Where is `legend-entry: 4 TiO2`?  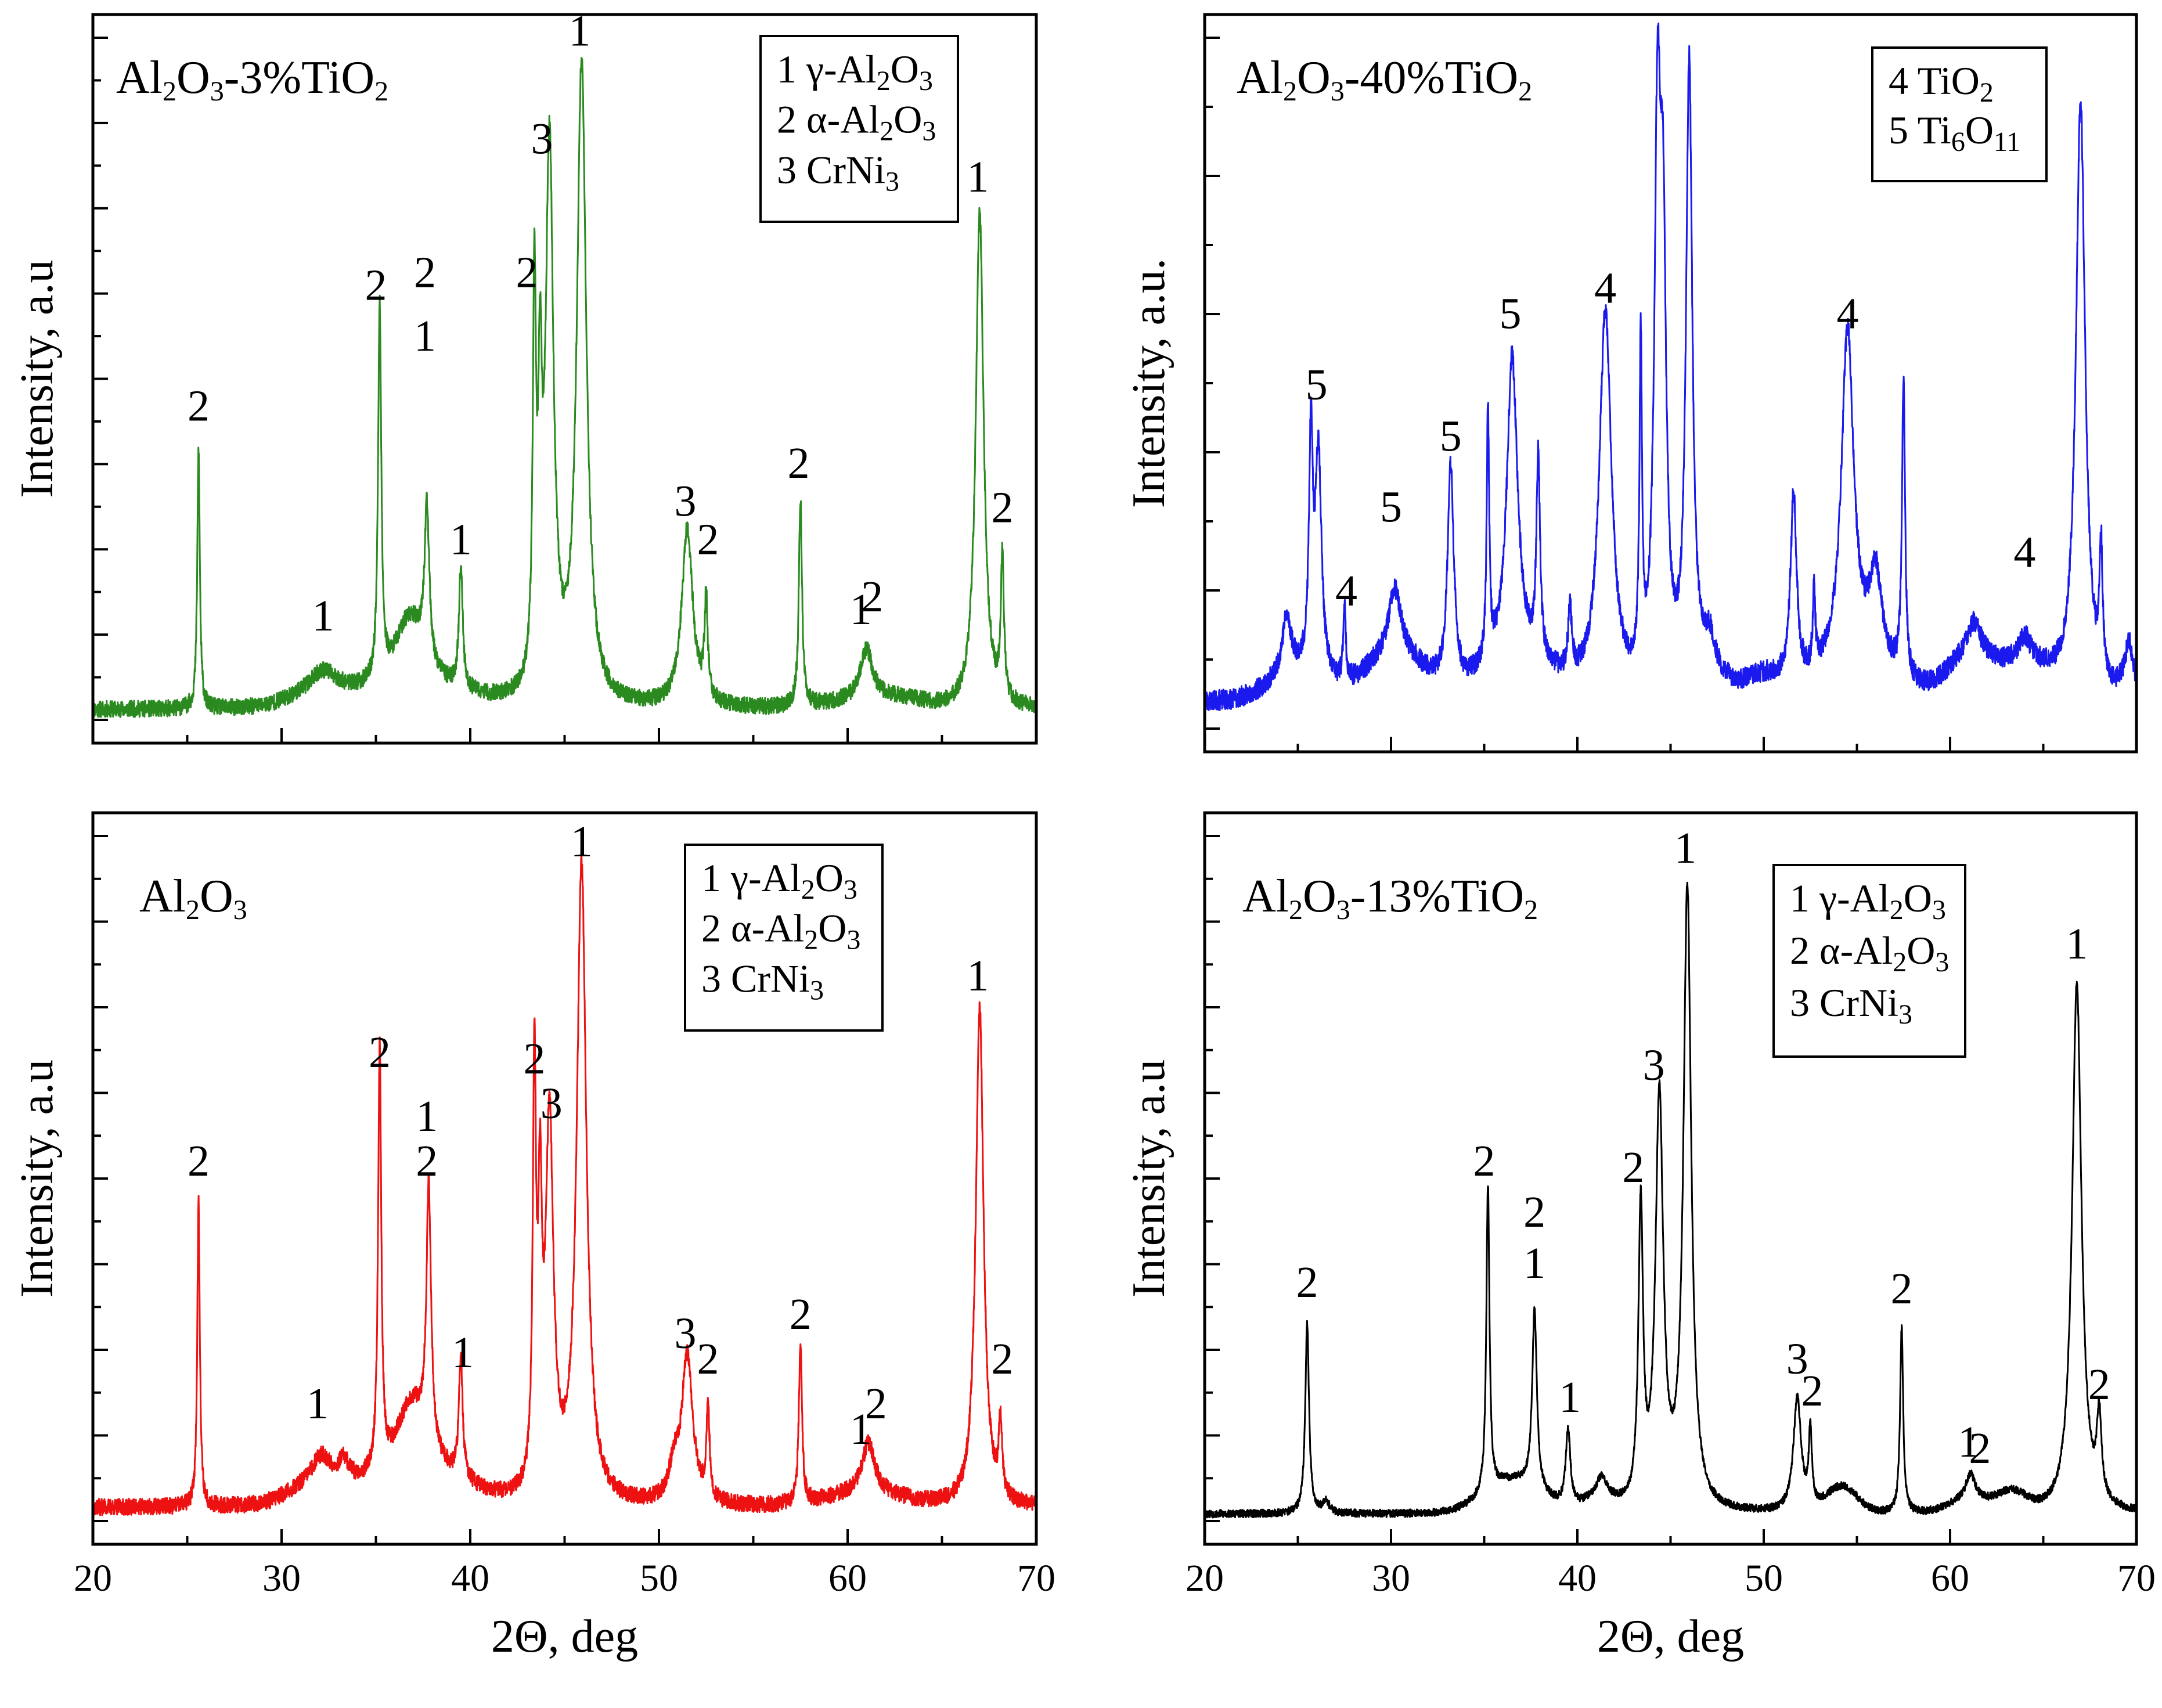
legend-entry: 4 TiO2 is located at coordinates (1941, 83).